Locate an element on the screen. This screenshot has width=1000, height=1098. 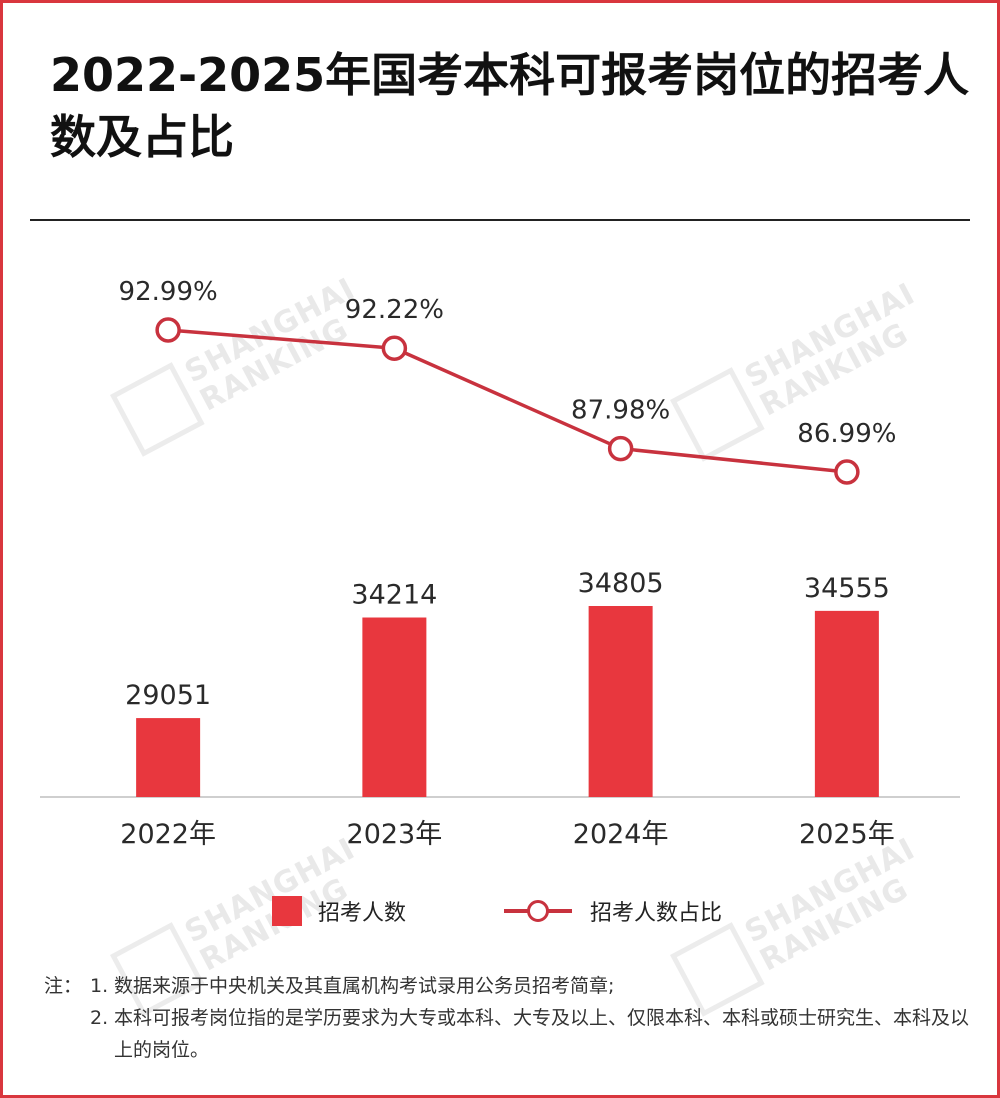
bar-value-label: 34214 is located at coordinates (394, 595).